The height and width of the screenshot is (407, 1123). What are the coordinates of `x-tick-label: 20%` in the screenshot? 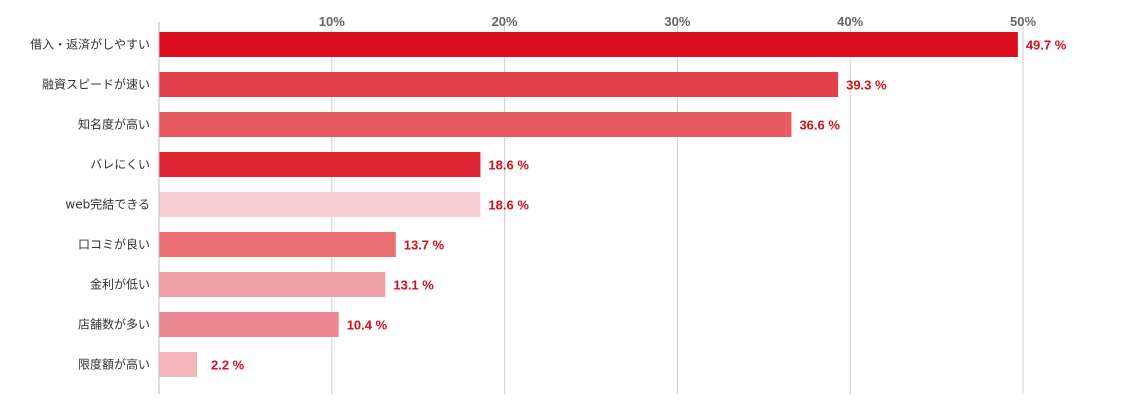 It's located at (505, 21).